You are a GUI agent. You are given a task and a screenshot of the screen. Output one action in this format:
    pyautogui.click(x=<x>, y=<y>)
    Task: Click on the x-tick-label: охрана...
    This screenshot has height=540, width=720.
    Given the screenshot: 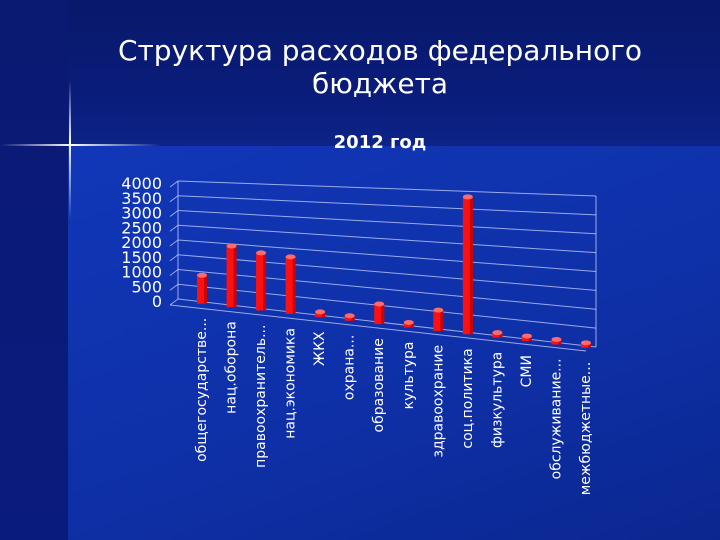 What is the action you would take?
    pyautogui.click(x=350, y=367)
    